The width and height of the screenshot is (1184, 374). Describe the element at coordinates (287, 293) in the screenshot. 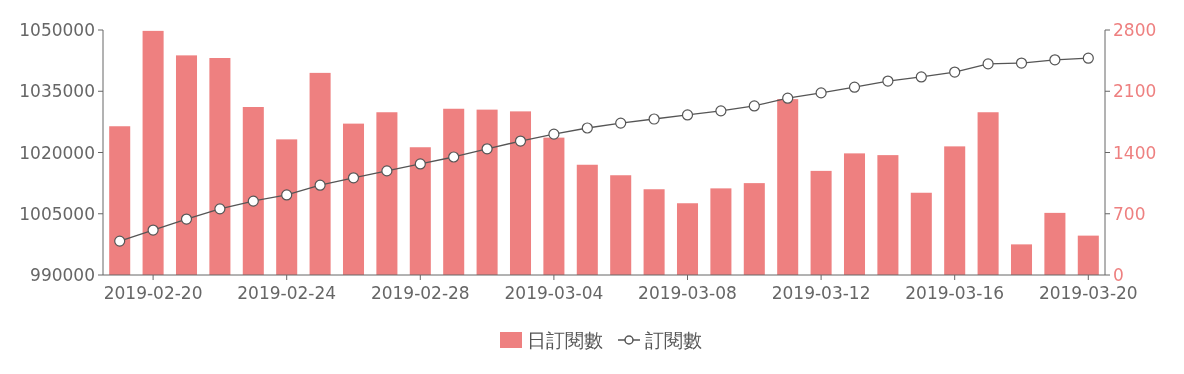

I see `x-tick-label: 2019-02-24` at that location.